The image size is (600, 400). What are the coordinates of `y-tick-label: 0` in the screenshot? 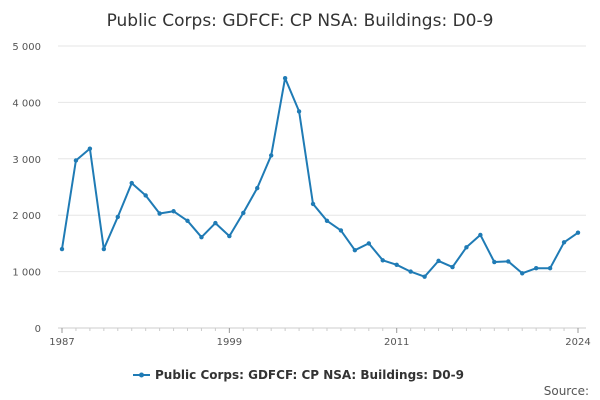 It's located at (38, 329).